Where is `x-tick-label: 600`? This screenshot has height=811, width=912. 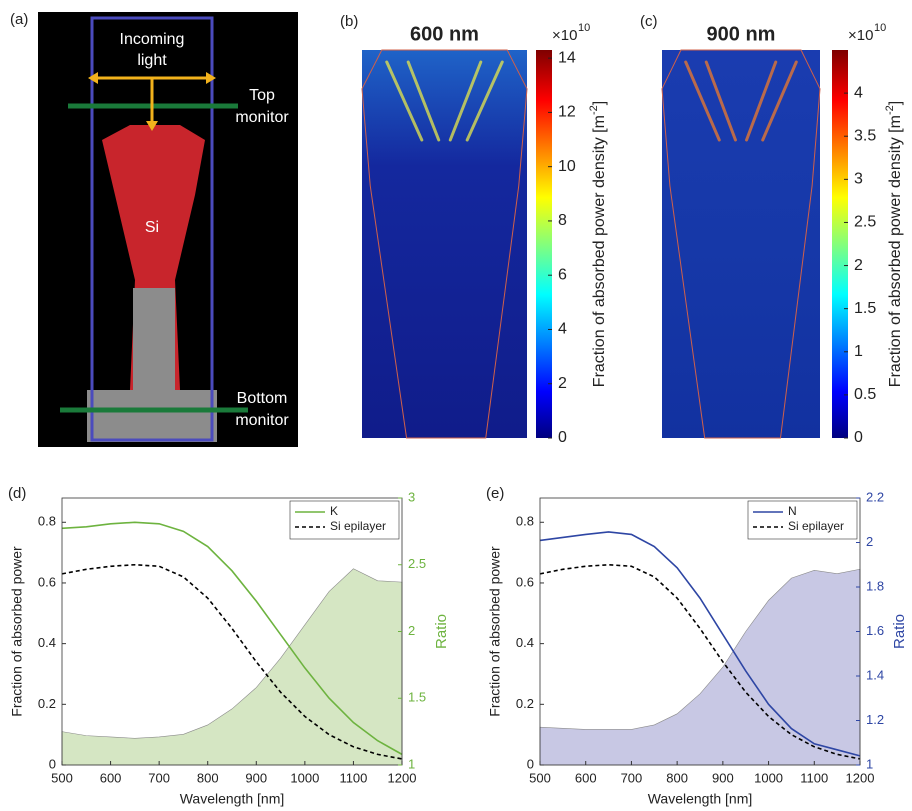 x-tick-label: 600 is located at coordinates (586, 777).